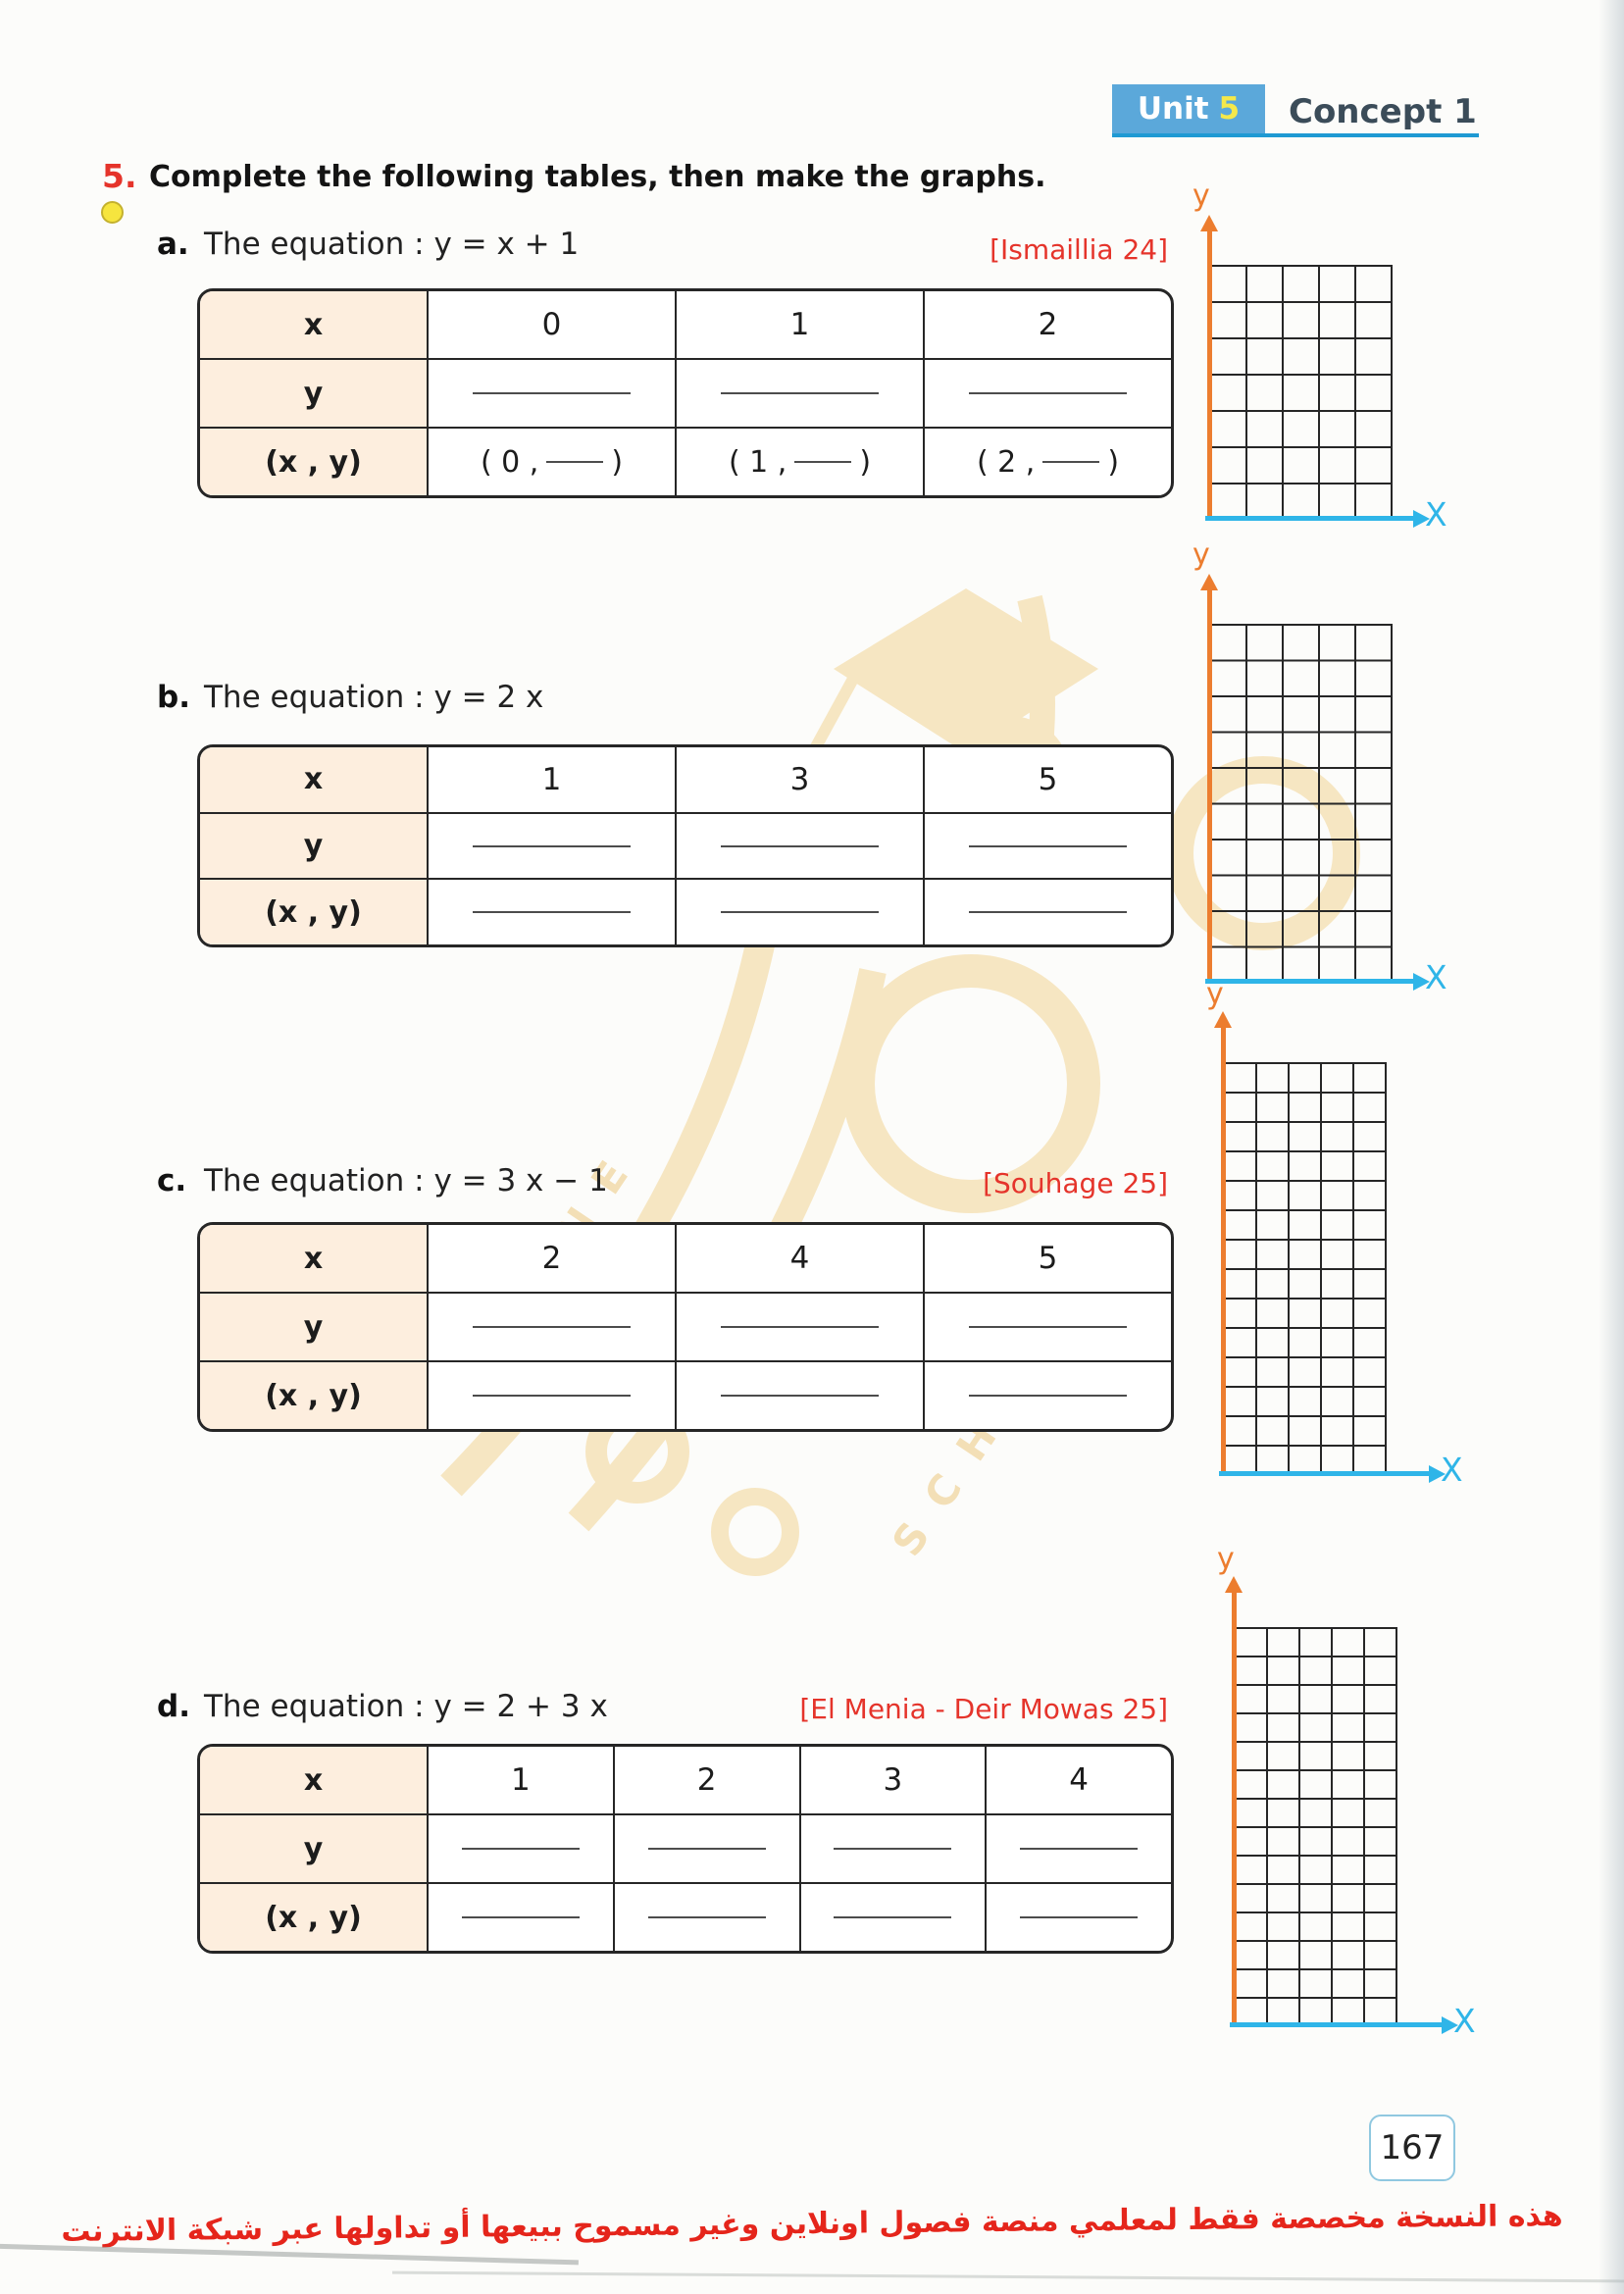 The height and width of the screenshot is (2294, 1624). Describe the element at coordinates (685, 779) in the screenshot. I see `table-row-x: x 1 3 5` at that location.